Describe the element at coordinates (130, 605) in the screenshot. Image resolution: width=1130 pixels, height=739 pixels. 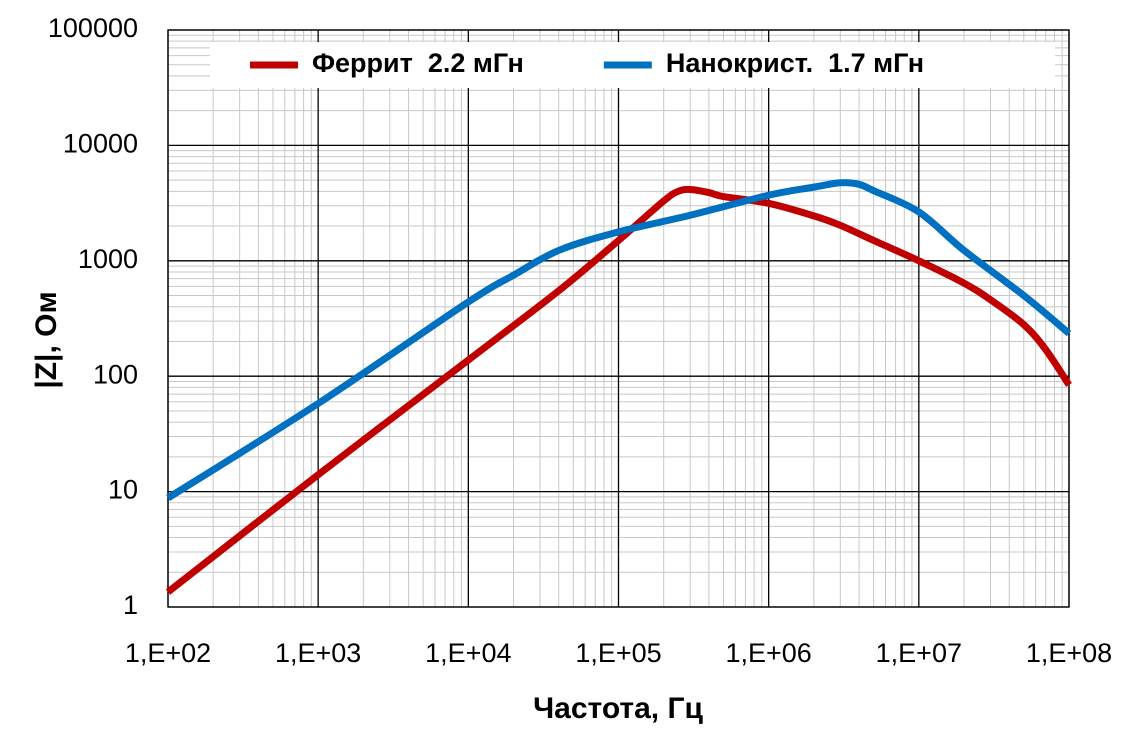
I see `y-tick-label: 1` at that location.